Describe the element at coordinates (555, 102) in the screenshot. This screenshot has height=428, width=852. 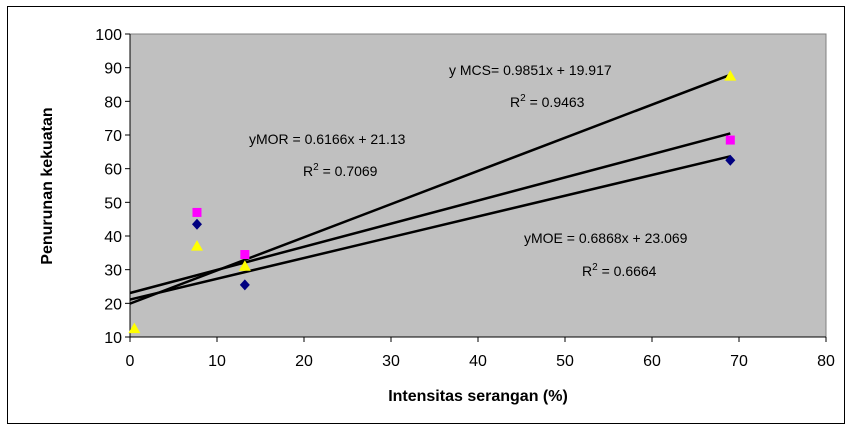
I see `mcs-r-value: = 0.9463` at that location.